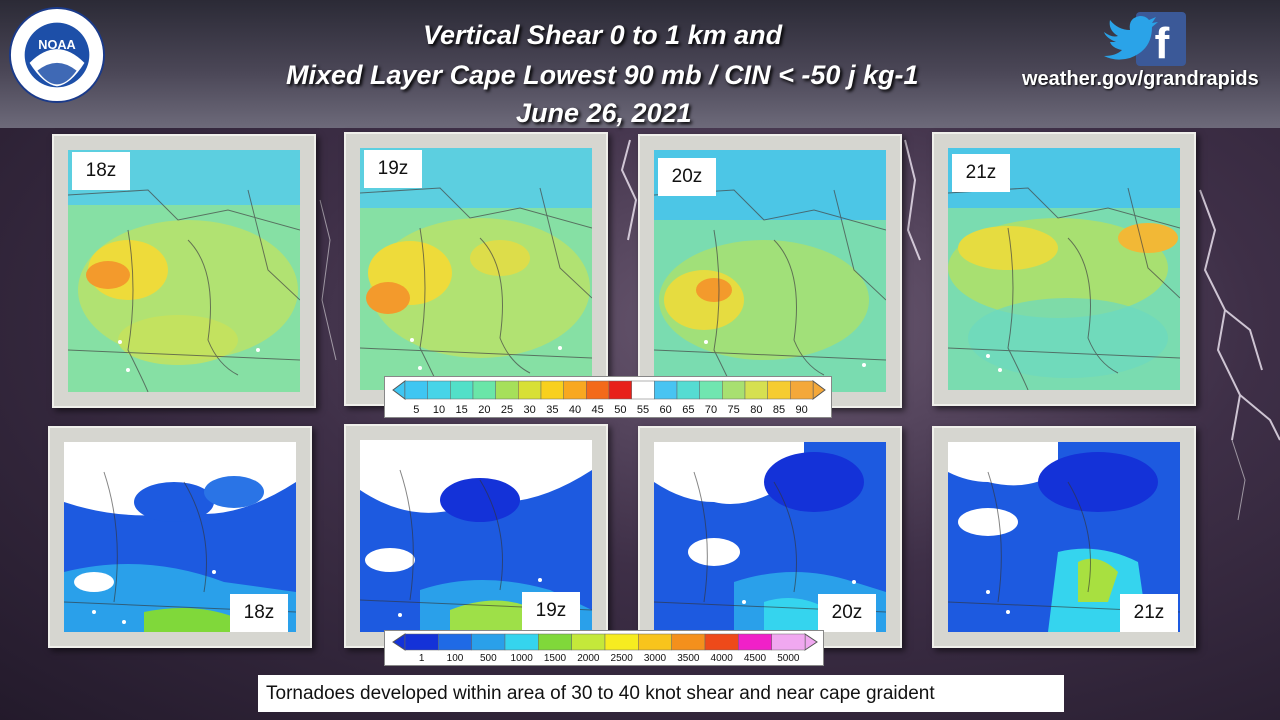 The height and width of the screenshot is (720, 1280). I want to click on shear-panel-21z: 21z, so click(1064, 269).